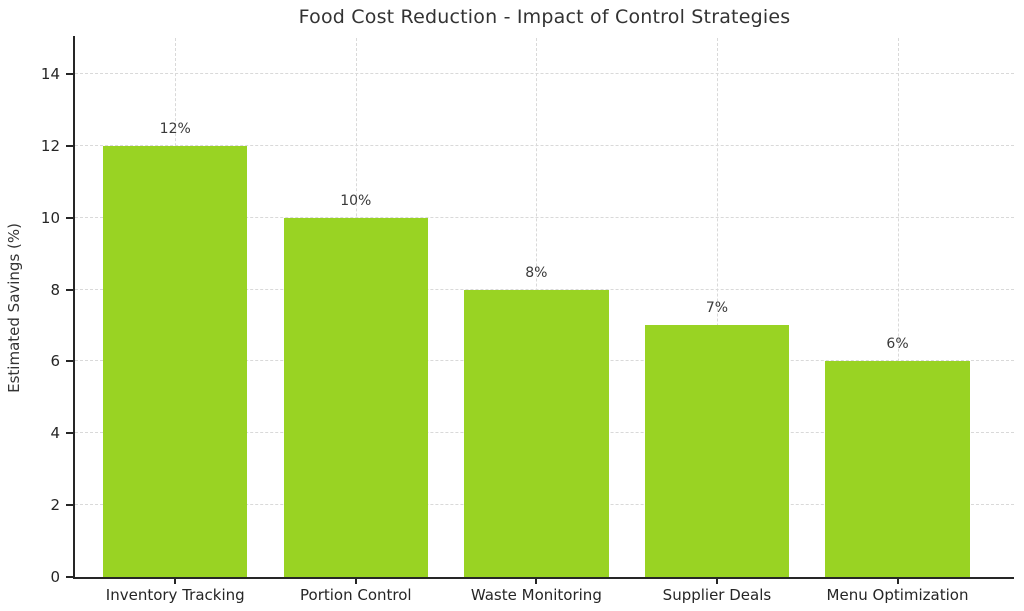  What do you see at coordinates (356, 595) in the screenshot?
I see `x-tick-label: Portion Control` at bounding box center [356, 595].